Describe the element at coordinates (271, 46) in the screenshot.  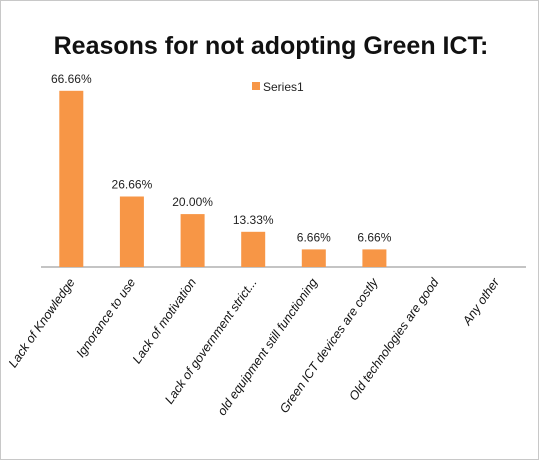
I see `chart-title: Reasons for not adopting Green ICT:` at that location.